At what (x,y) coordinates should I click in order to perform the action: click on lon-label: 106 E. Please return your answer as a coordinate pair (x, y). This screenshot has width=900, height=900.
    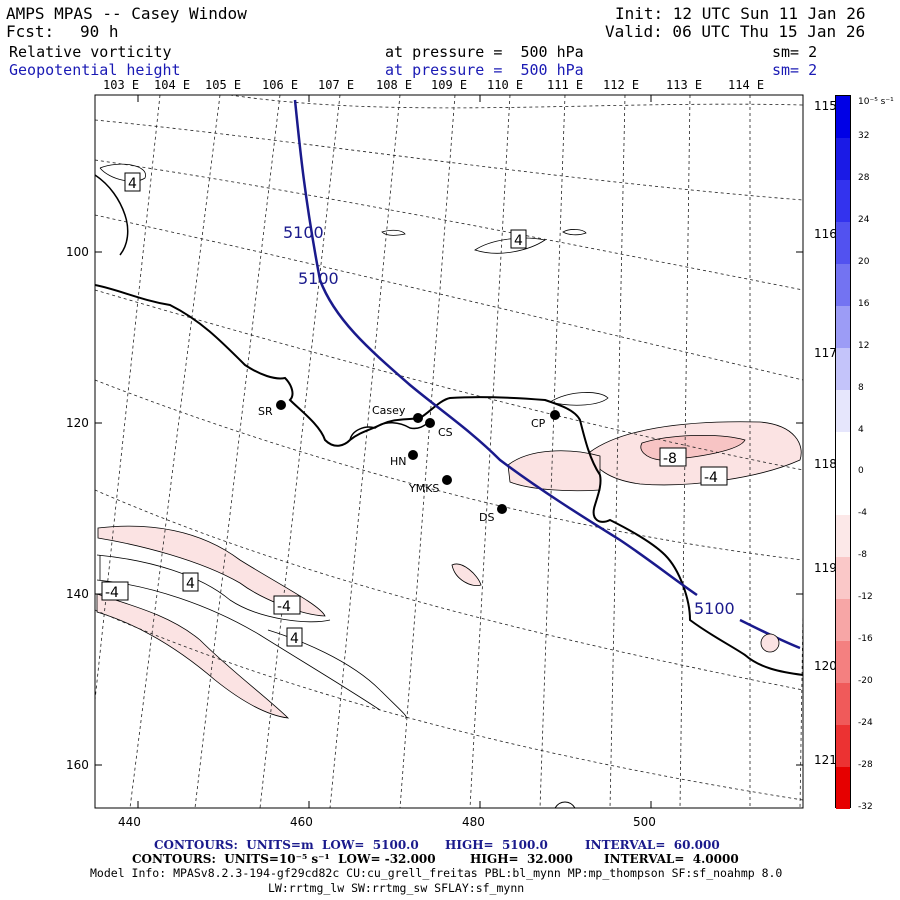
    Looking at the image, I should click on (280, 85).